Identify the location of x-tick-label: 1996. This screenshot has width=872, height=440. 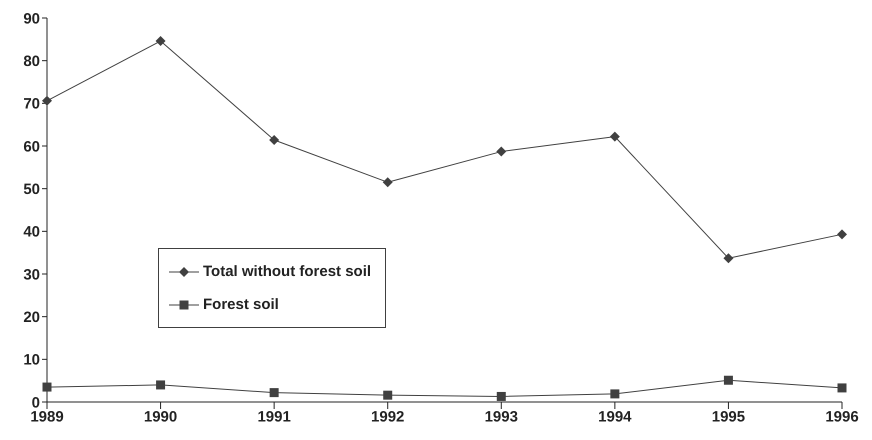
(842, 417).